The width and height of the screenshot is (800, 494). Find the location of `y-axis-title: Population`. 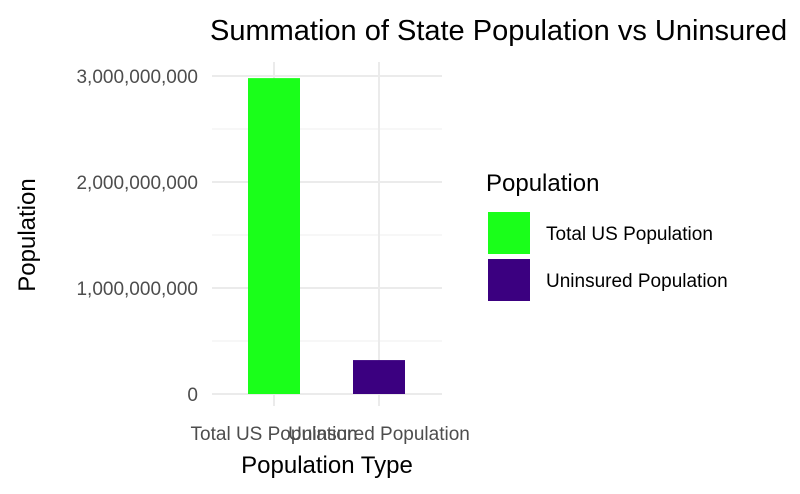

y-axis-title: Population is located at coordinates (27, 234).